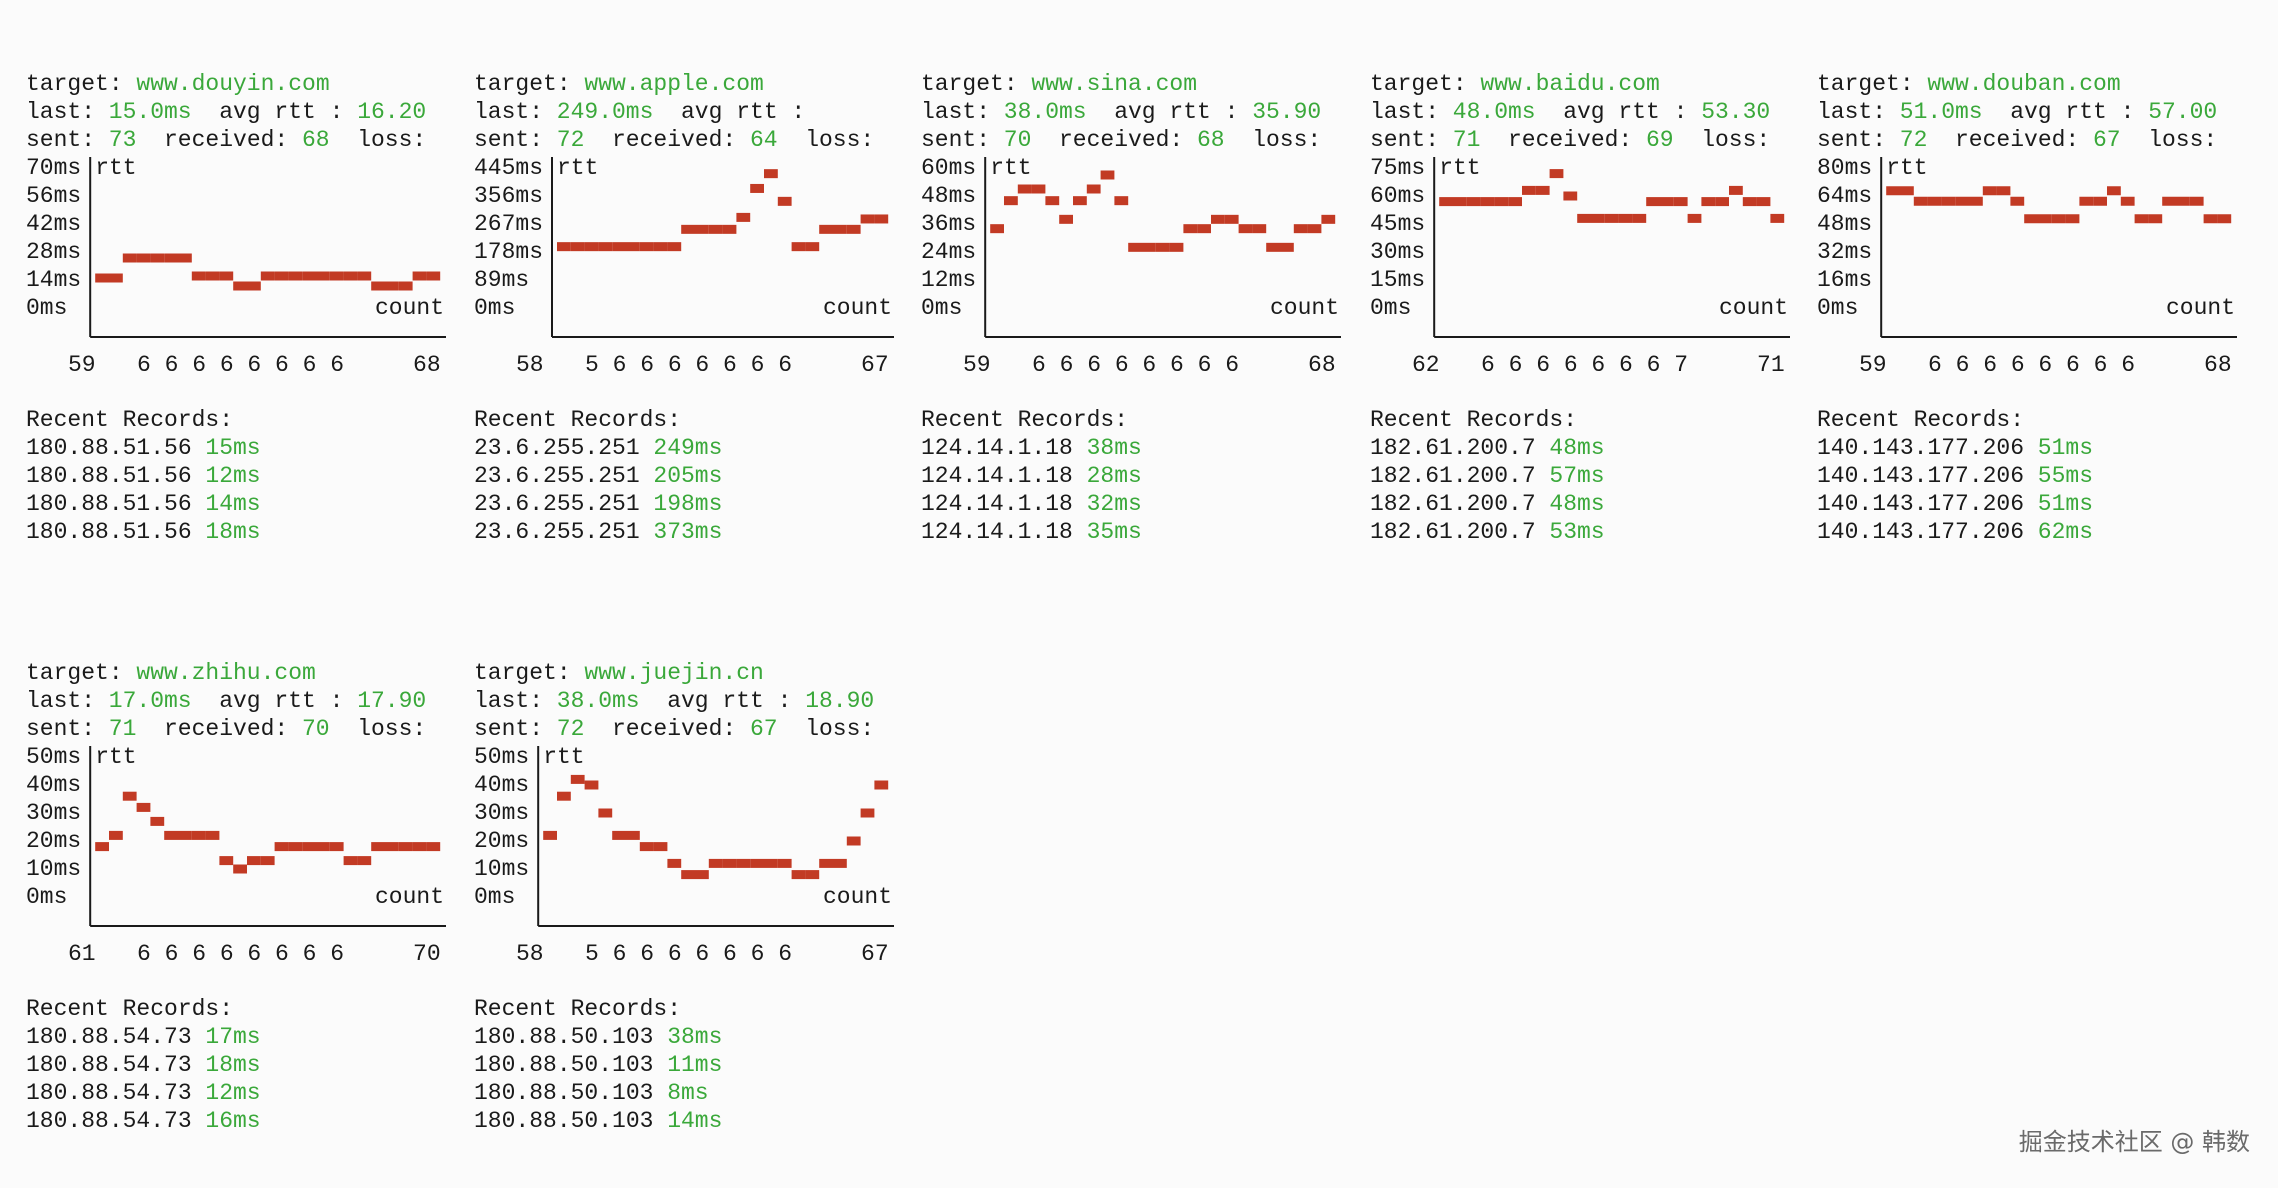 This screenshot has height=1188, width=2278. Describe the element at coordinates (254, 954) in the screenshot. I see `x-labels: 61 6 6 6 6 6 6 6 6 70` at that location.